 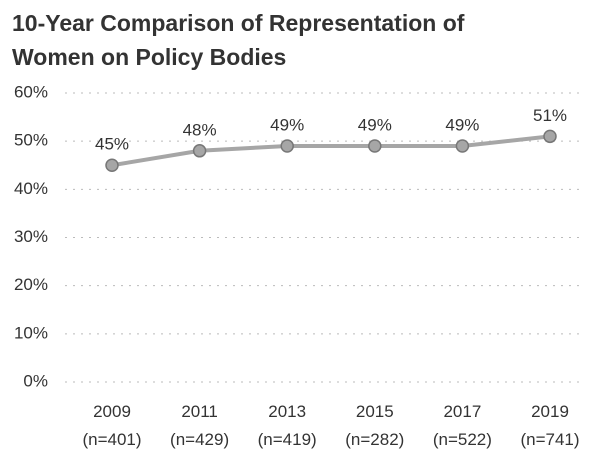 What do you see at coordinates (462, 425) in the screenshot?
I see `x-tick-label: 2017 (n=522)` at bounding box center [462, 425].